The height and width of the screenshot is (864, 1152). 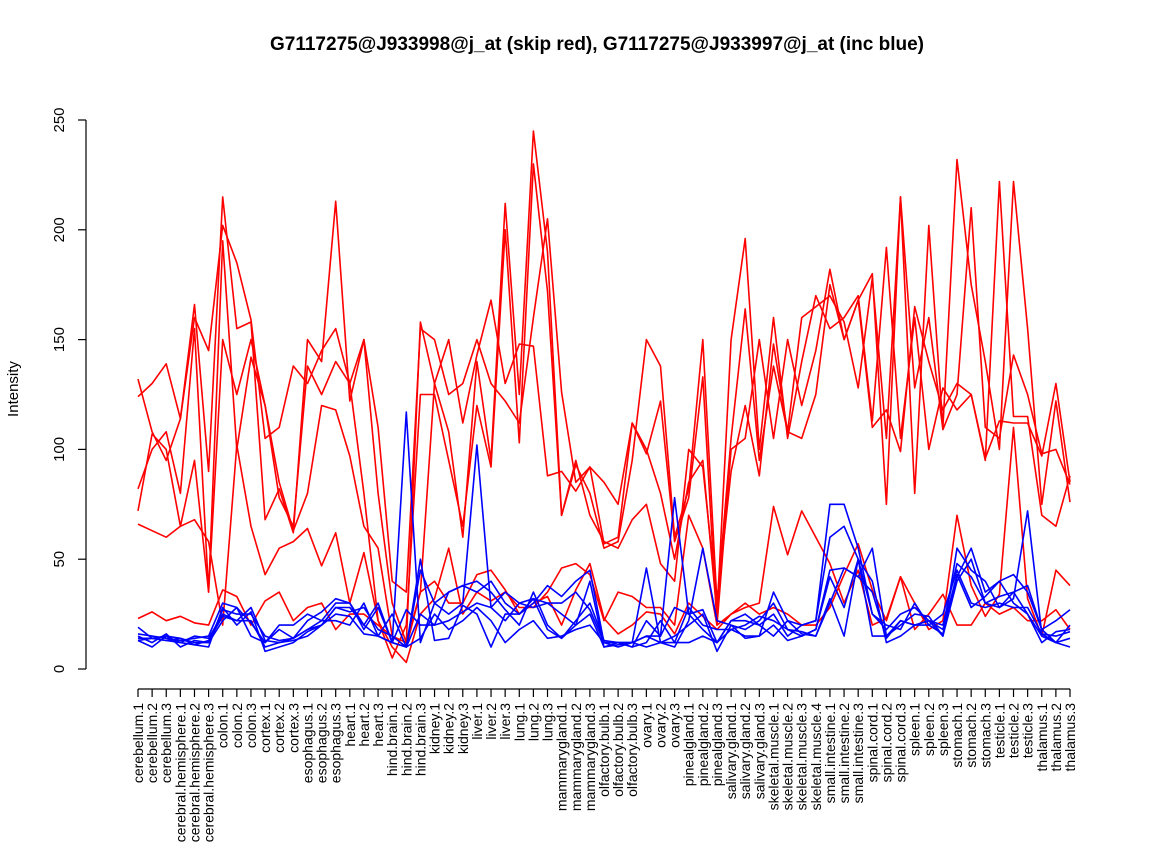 What do you see at coordinates (209, 773) in the screenshot?
I see `x-tick-label: cerebral.hemisphere.3` at bounding box center [209, 773].